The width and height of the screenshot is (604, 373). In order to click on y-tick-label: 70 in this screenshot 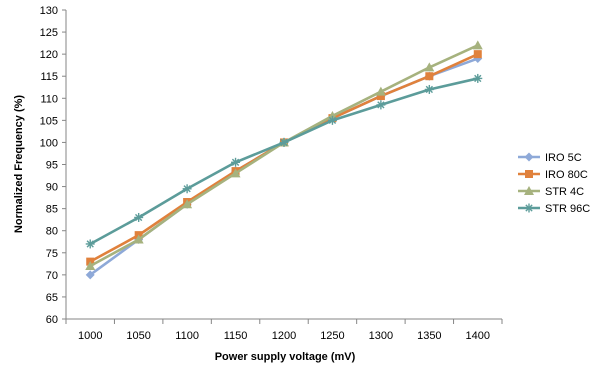, I will do `click(52, 276)`.